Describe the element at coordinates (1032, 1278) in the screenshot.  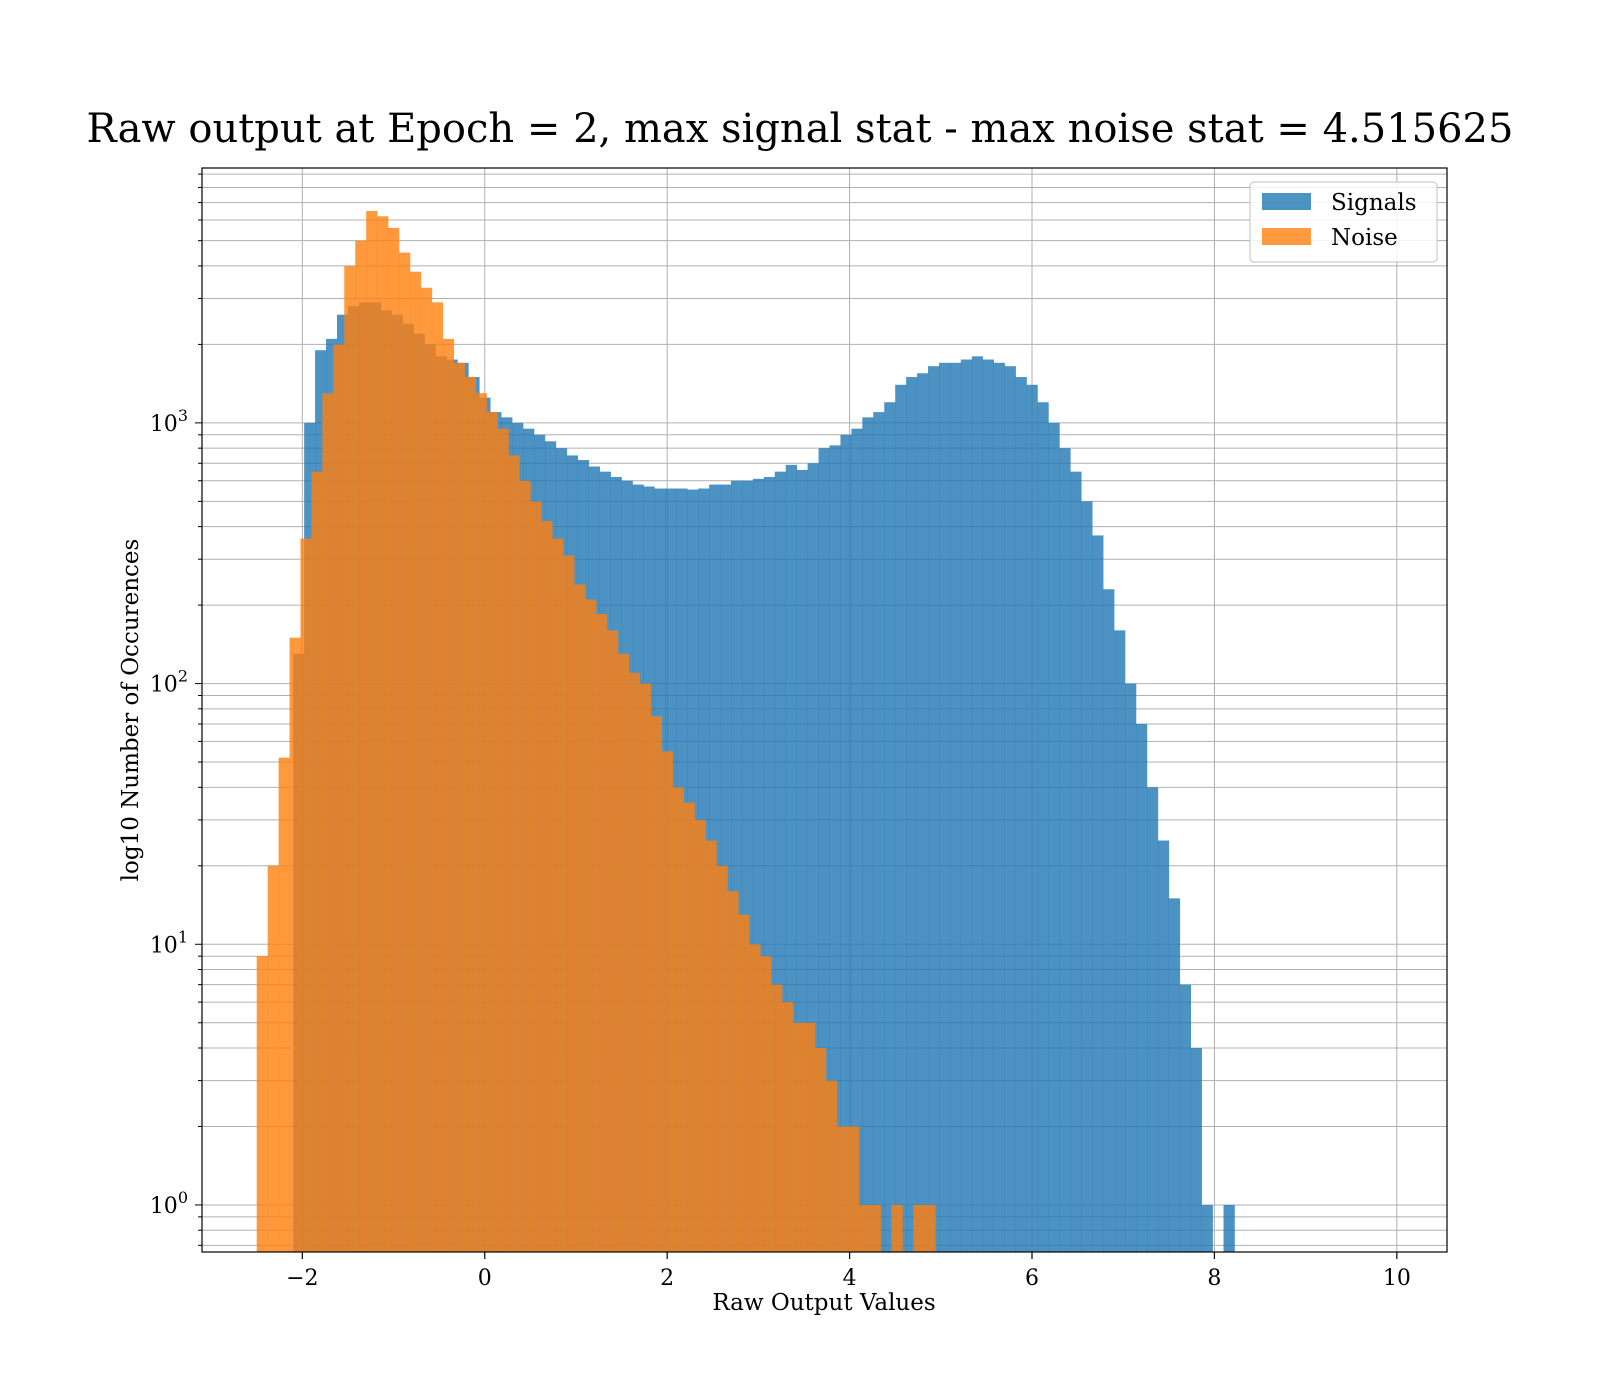
I see `x-tick-label: 6` at that location.